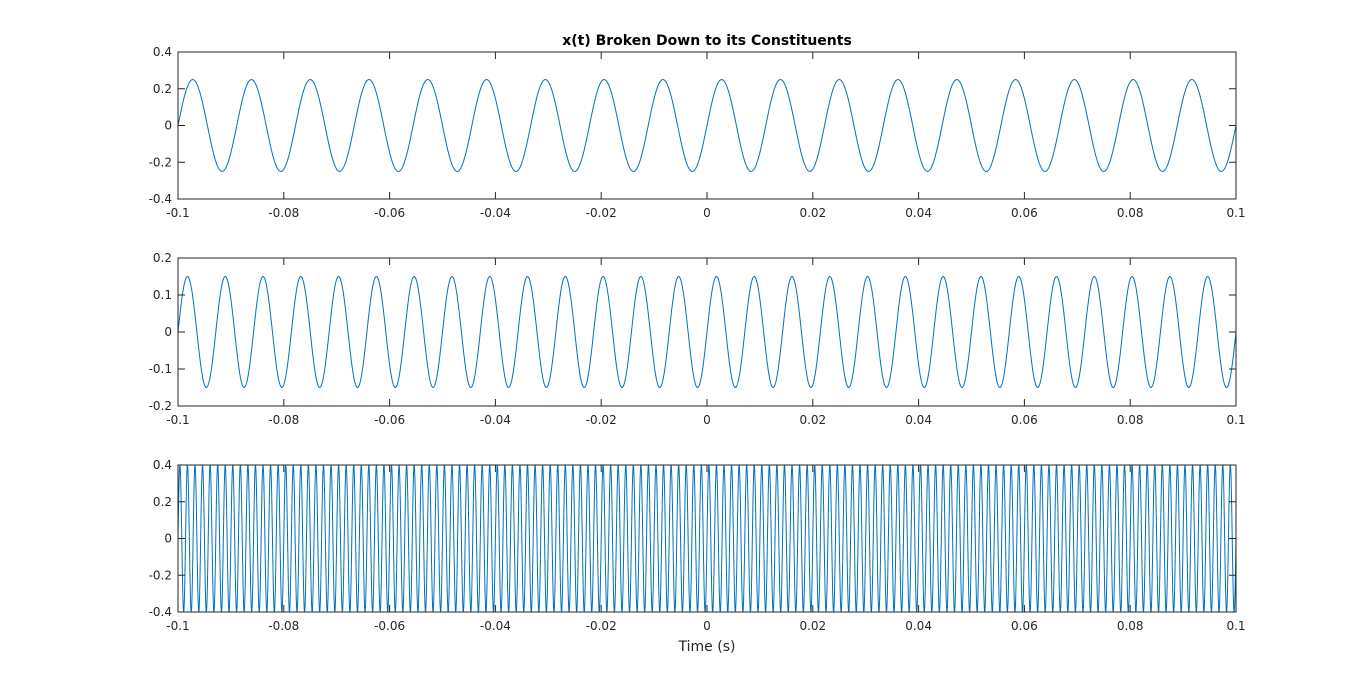  I want to click on chart-title: x(t) Broken Down to its Constituents, so click(707, 41).